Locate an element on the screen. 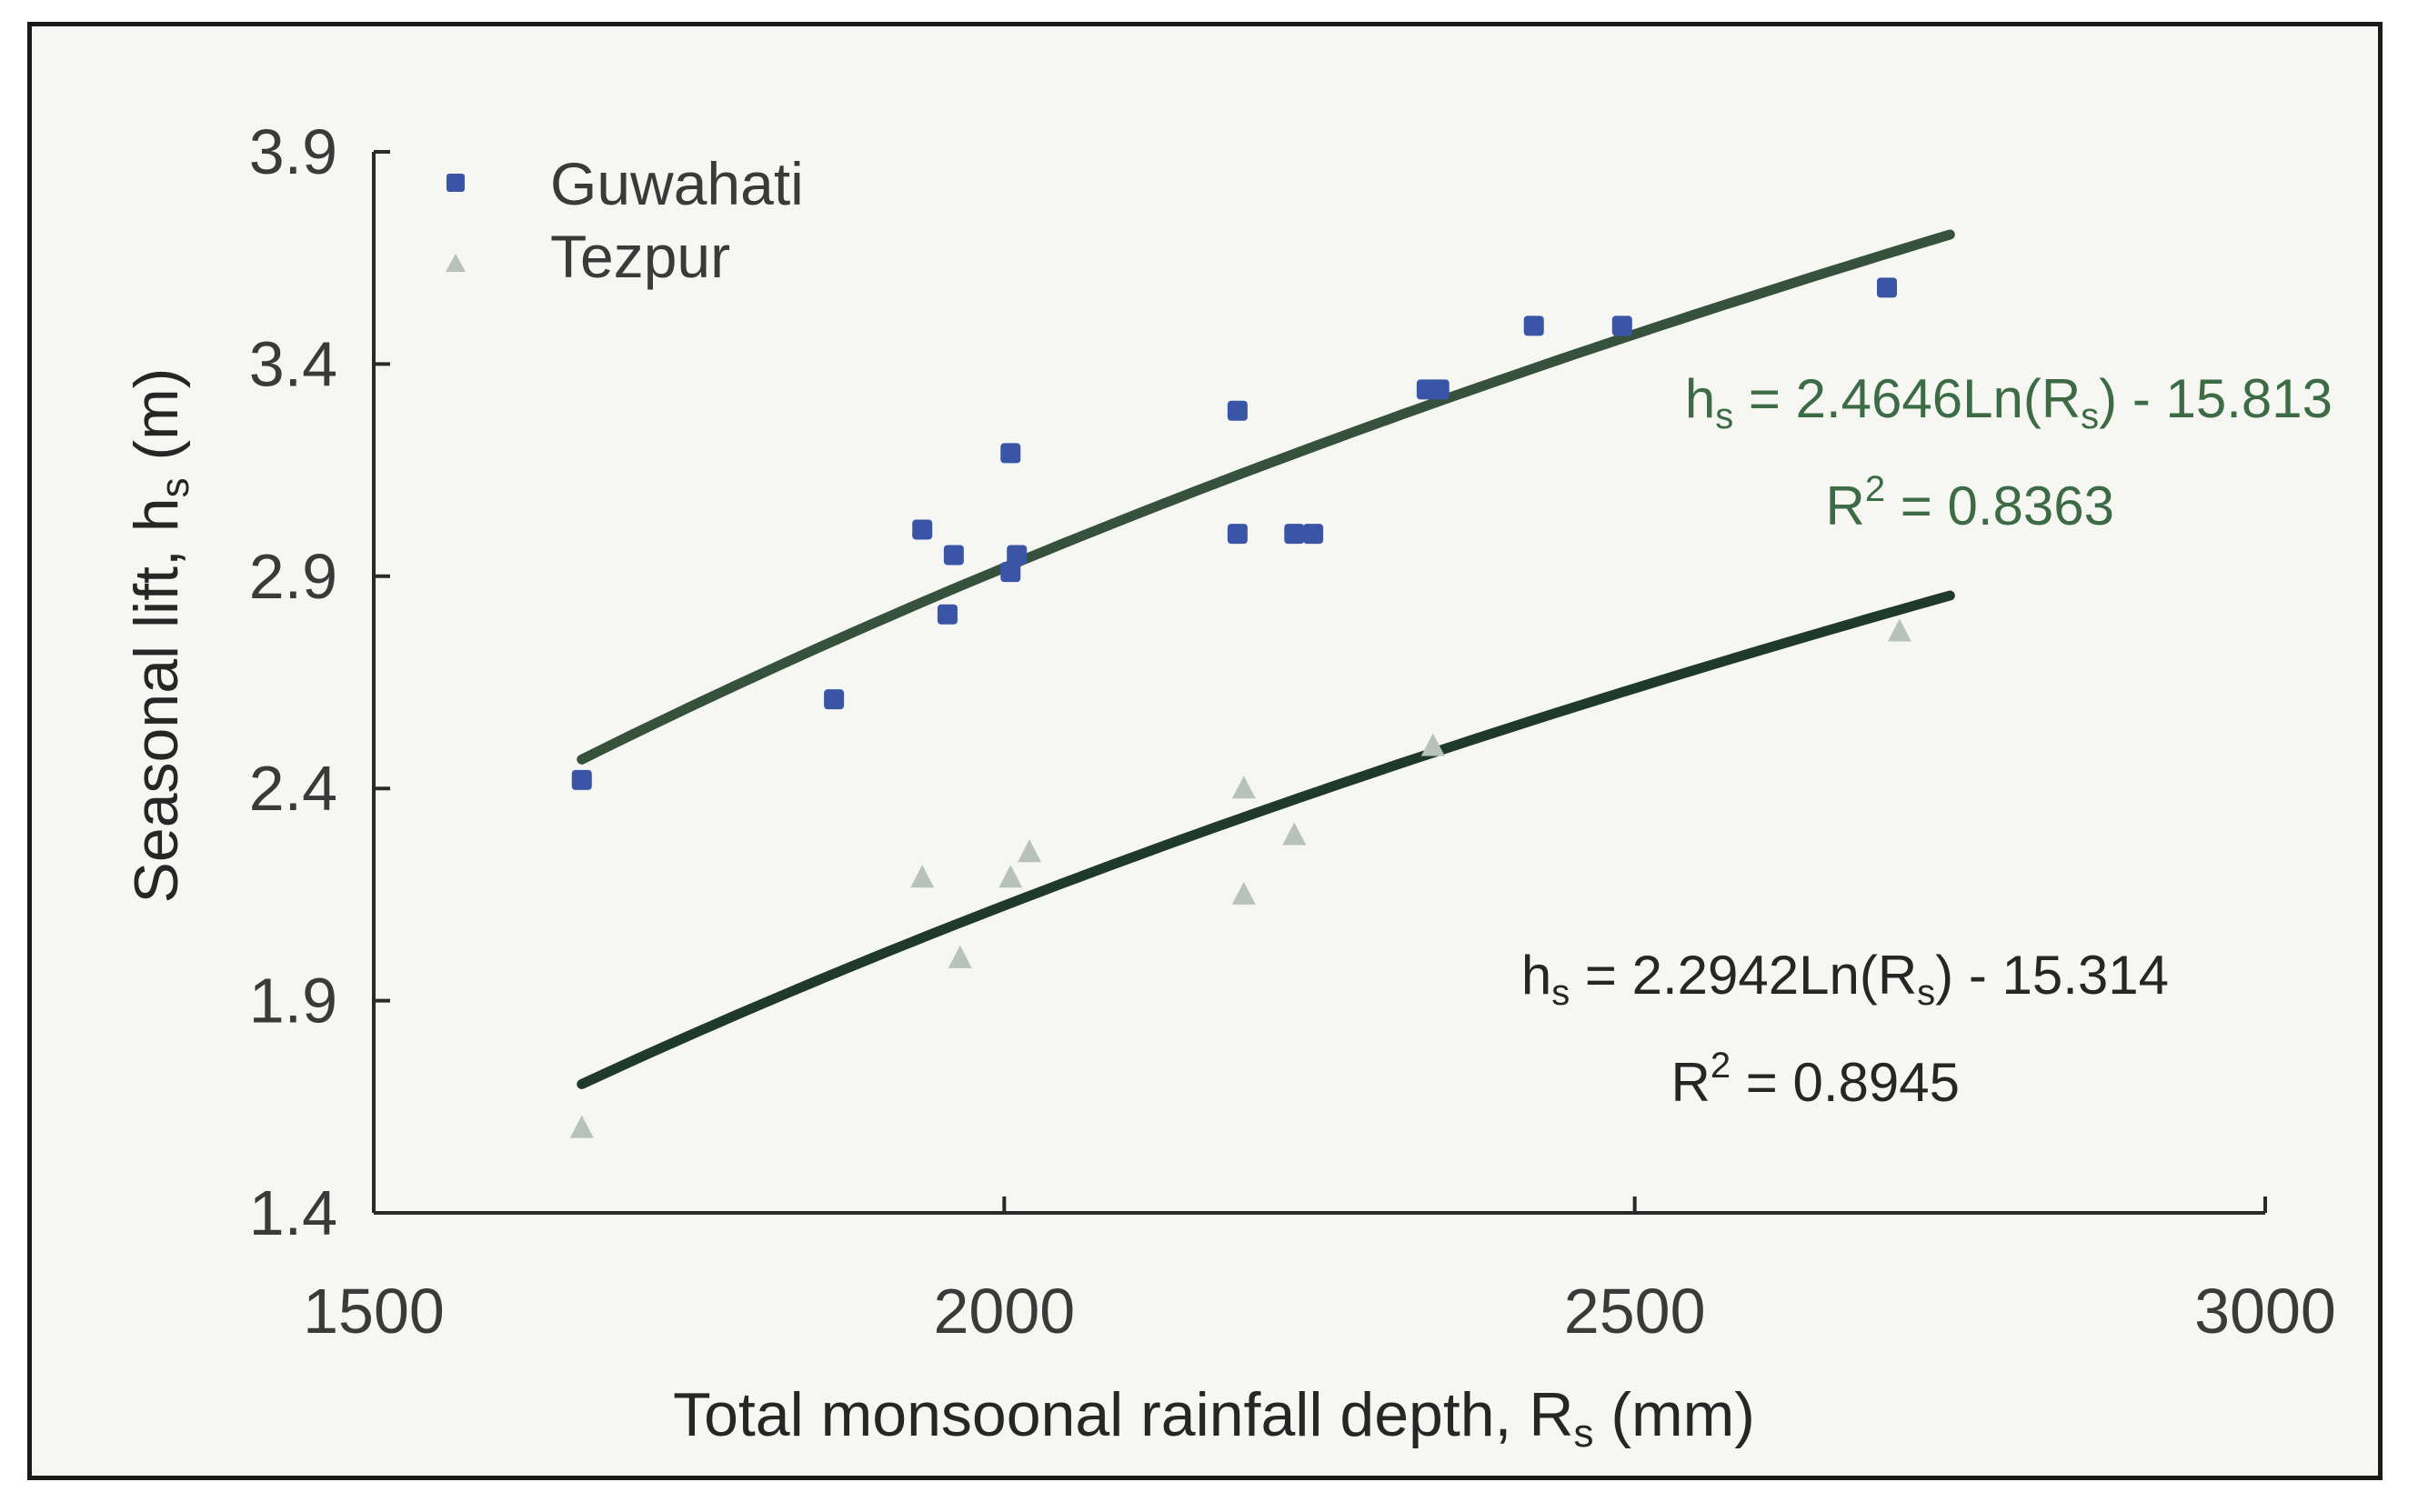 The image size is (2418, 1512). legend-marker-guwahati is located at coordinates (455, 183).